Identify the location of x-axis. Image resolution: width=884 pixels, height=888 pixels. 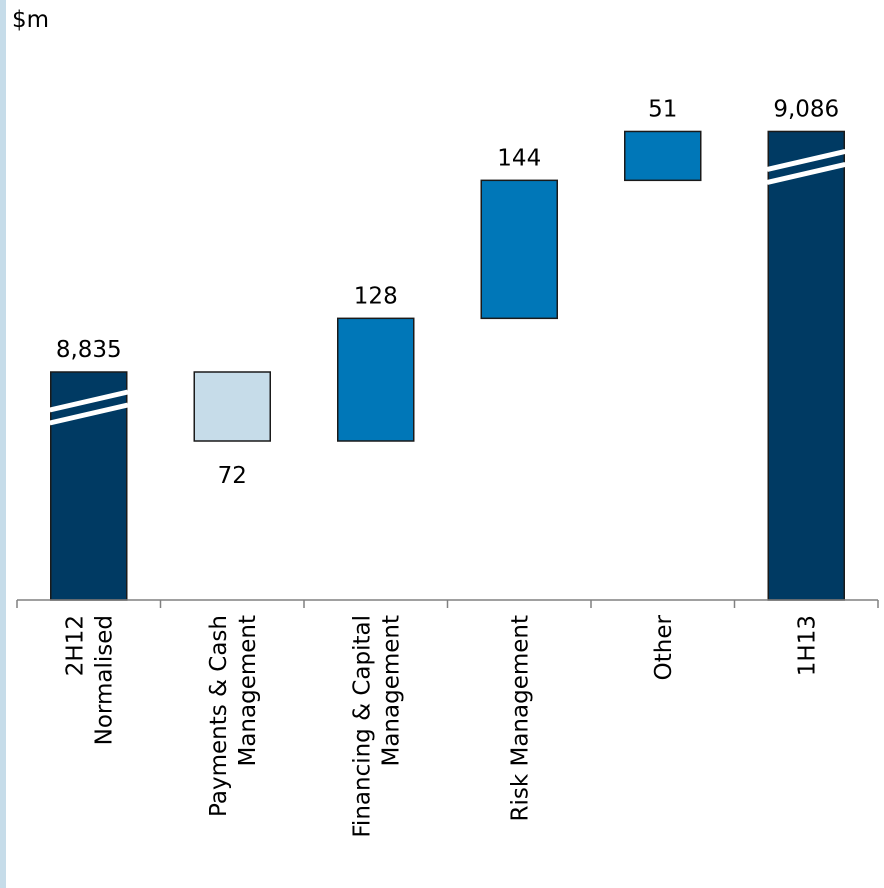
(447, 603).